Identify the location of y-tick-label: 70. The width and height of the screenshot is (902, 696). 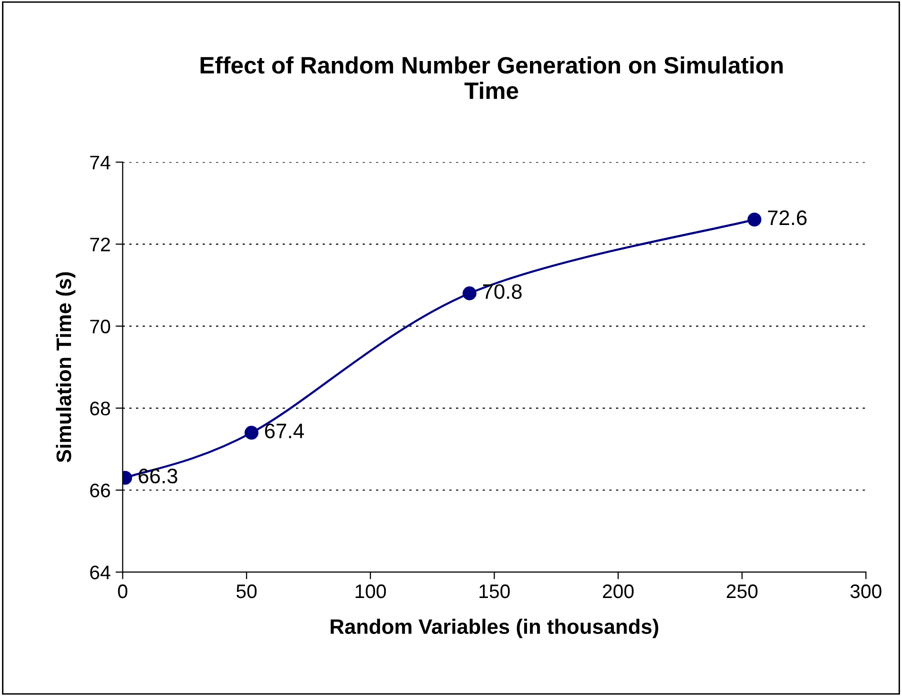
(100, 327).